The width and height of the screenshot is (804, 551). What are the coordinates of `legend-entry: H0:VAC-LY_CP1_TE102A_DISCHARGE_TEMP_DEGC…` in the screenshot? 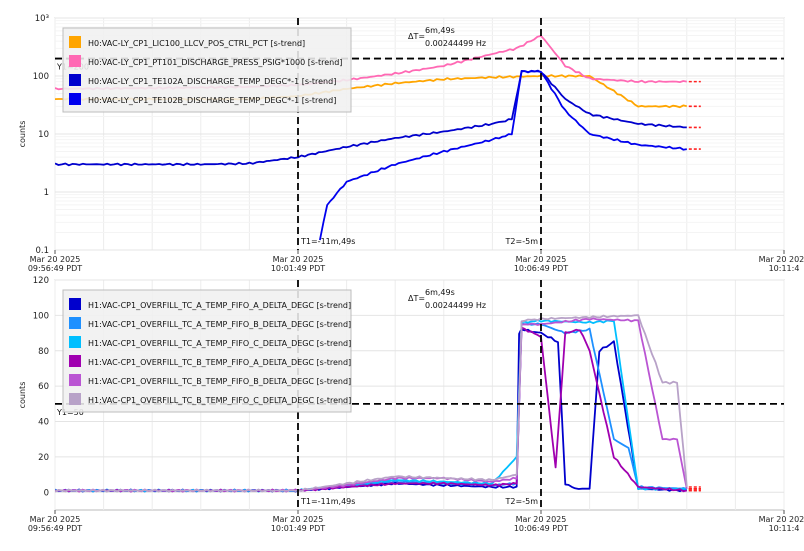 It's located at (212, 81).